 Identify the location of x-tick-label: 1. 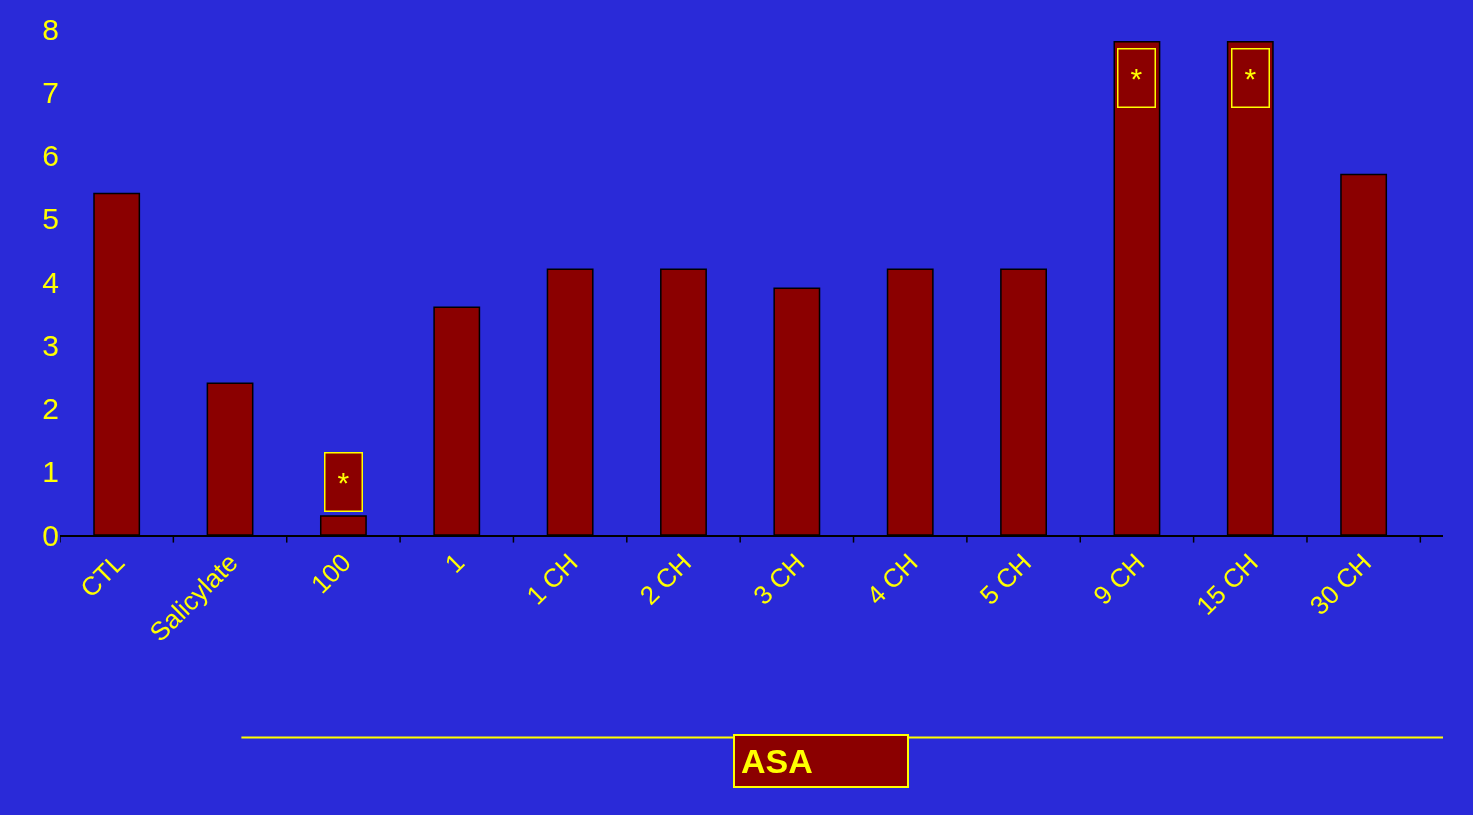
(454, 563).